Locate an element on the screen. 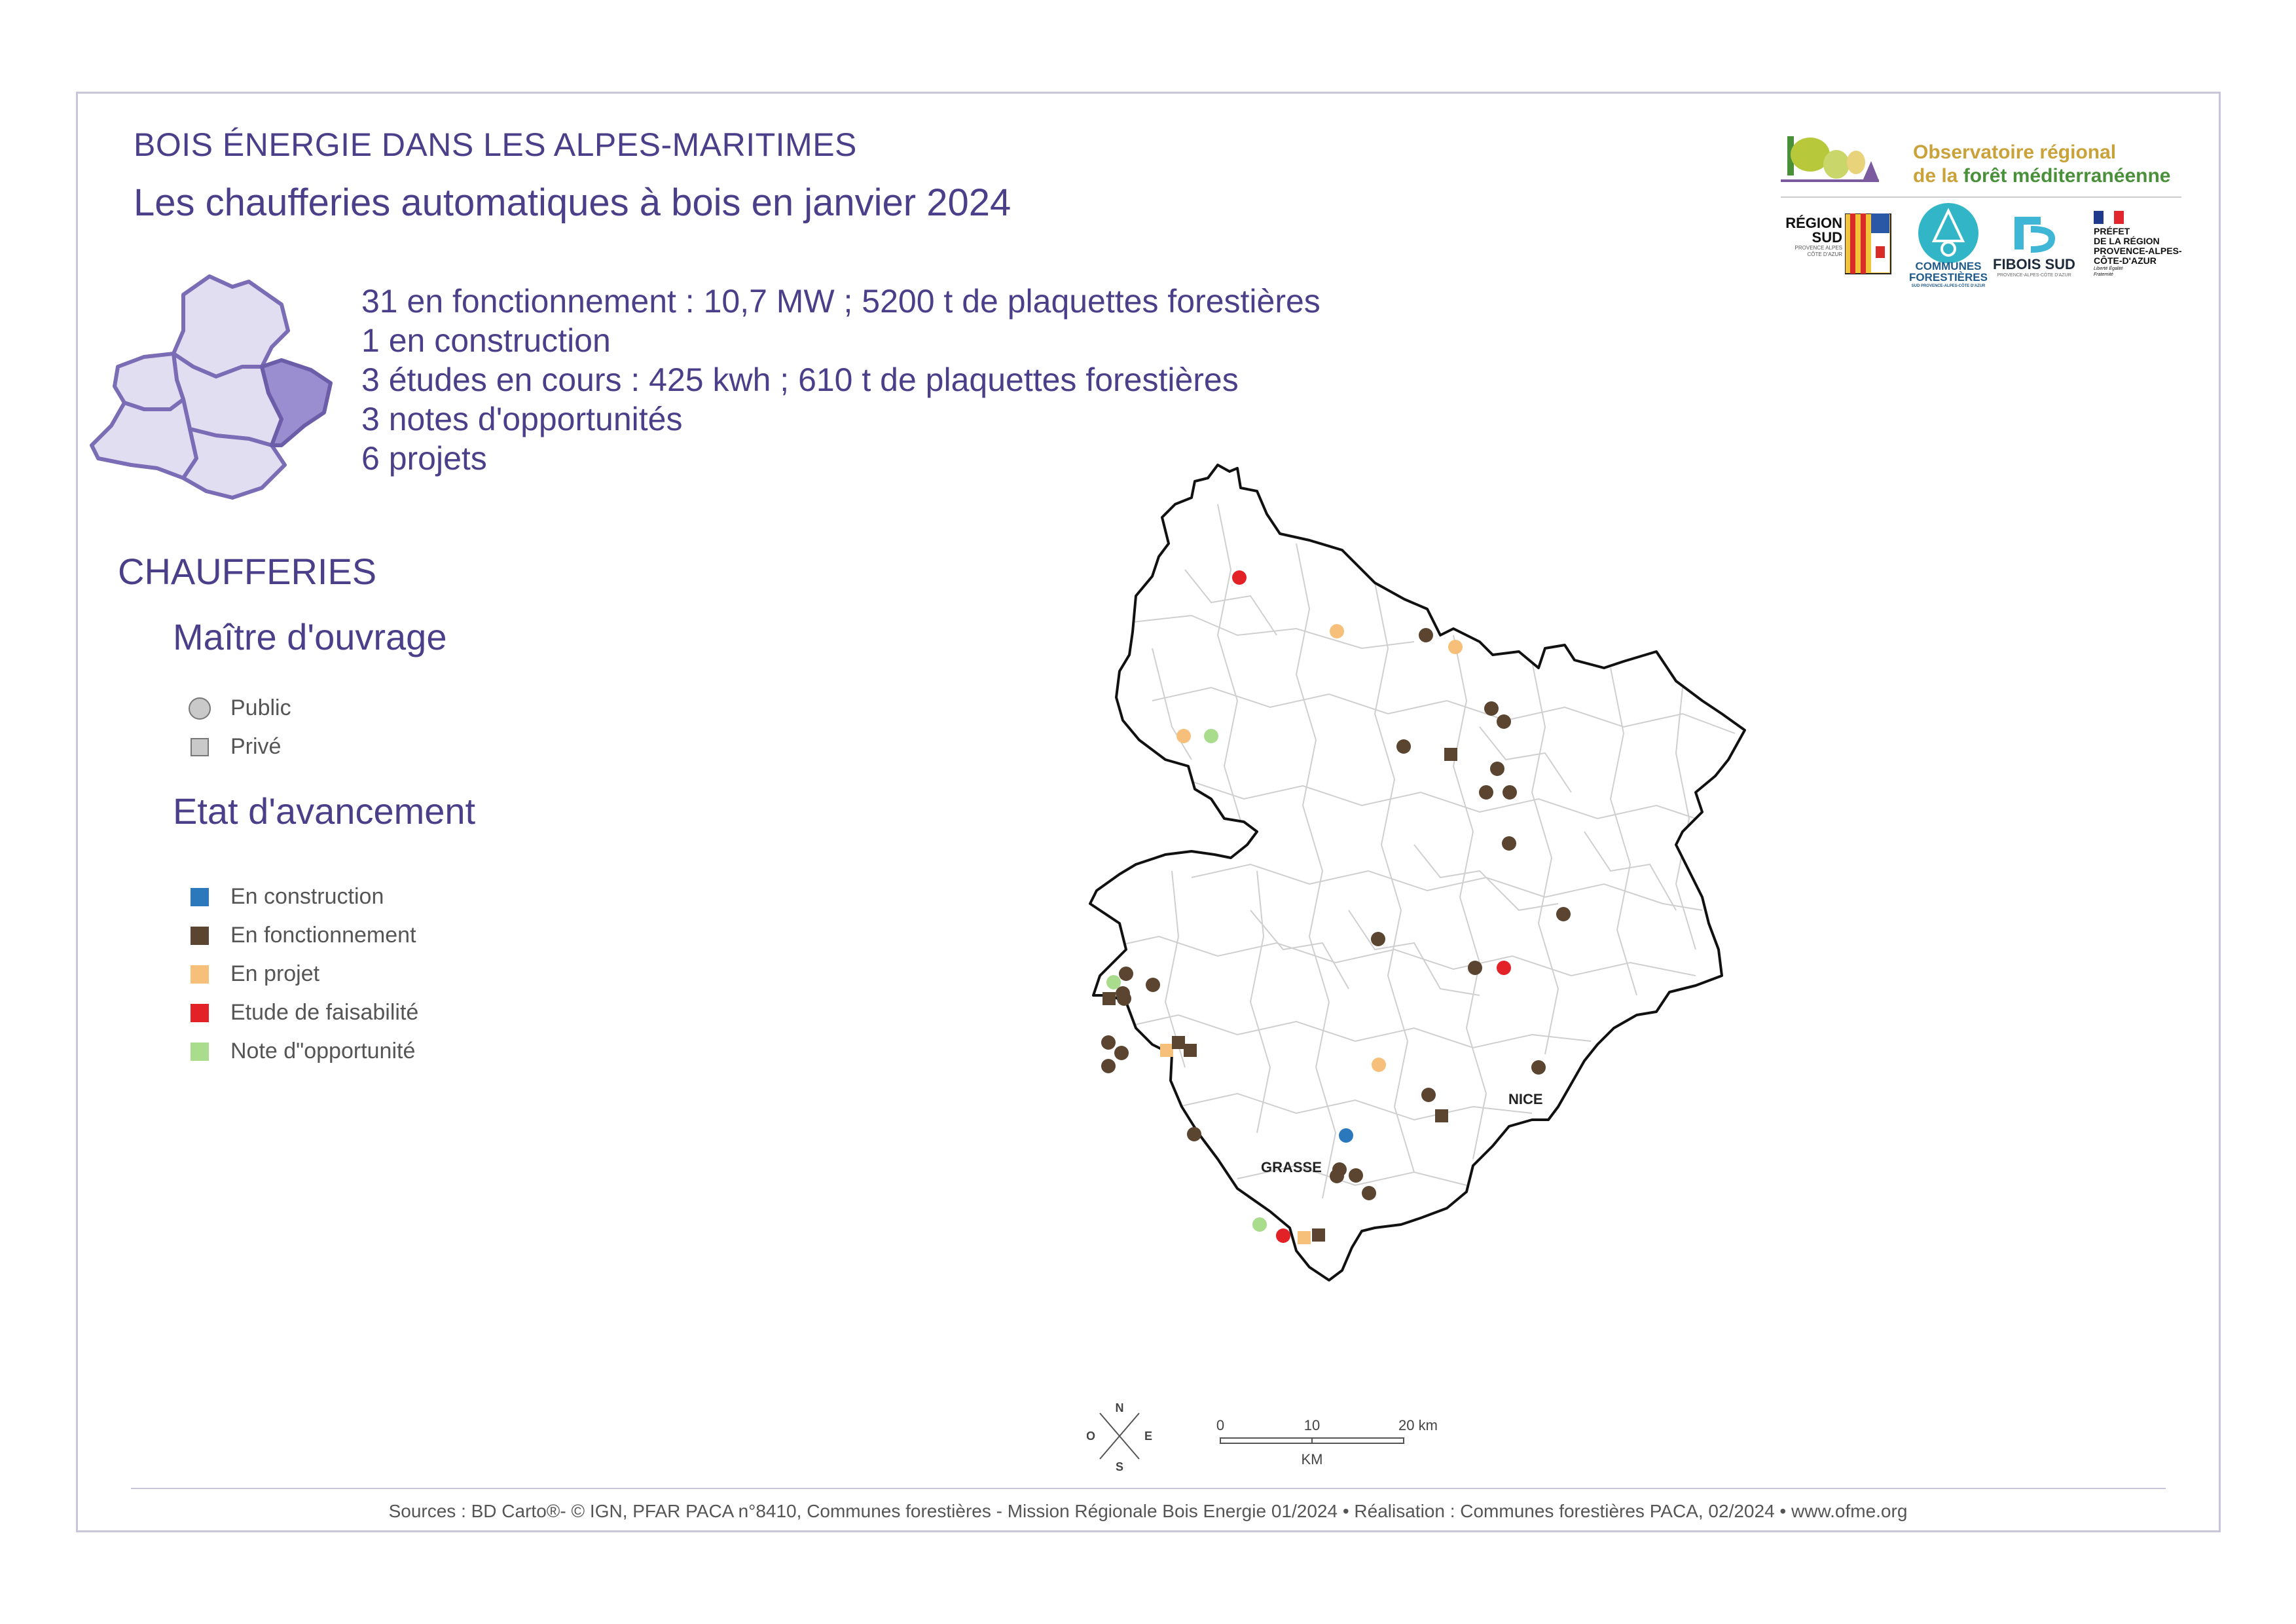 Image resolution: width=2296 pixels, height=1624 pixels. site-marker-project-square is located at coordinates (1304, 1237).